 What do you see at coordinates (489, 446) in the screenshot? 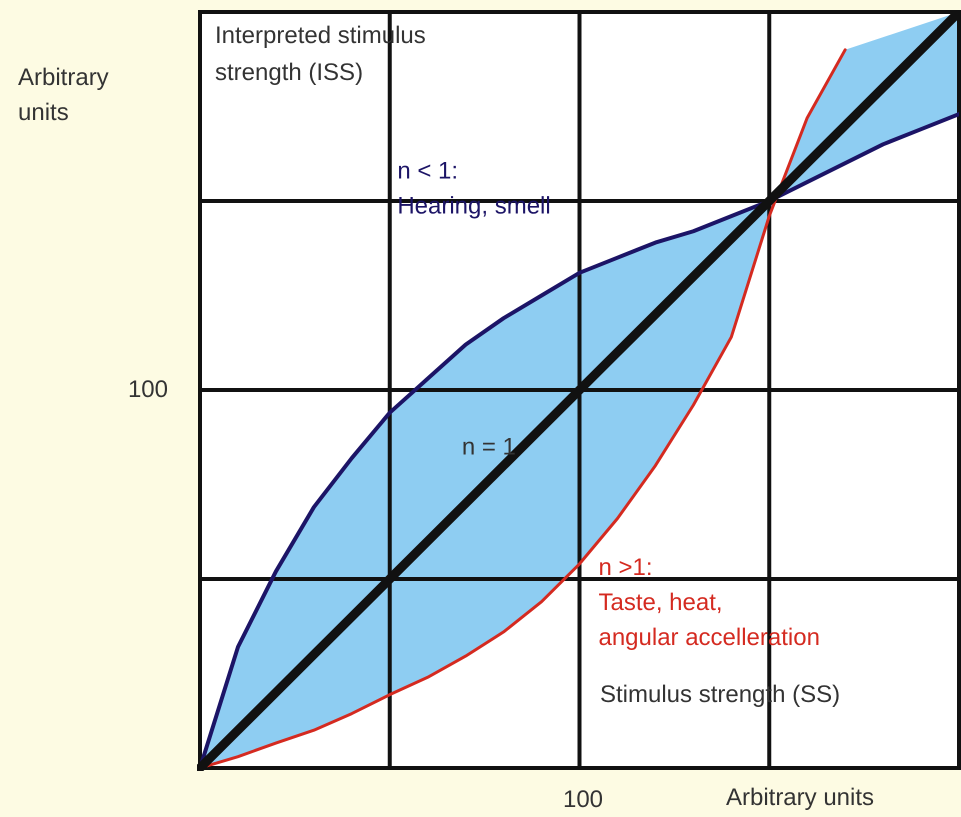
I see `series-label: n = 1` at bounding box center [489, 446].